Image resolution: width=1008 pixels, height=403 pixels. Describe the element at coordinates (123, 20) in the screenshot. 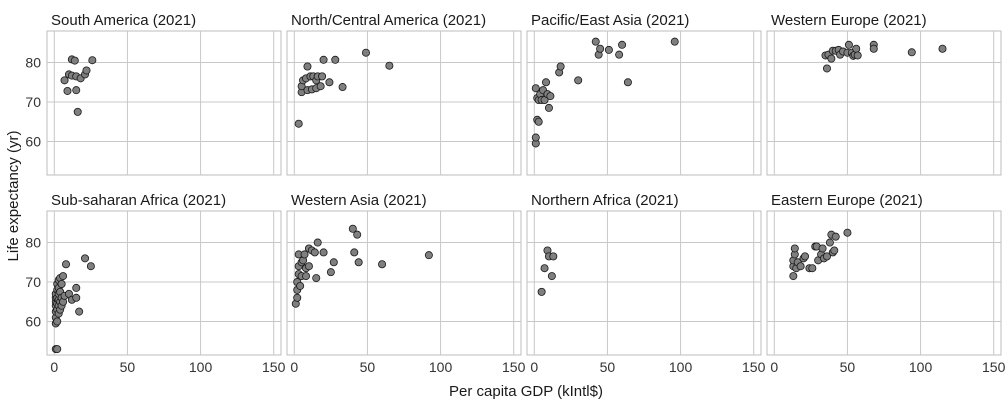

I see `panel-title: South America (2021)` at that location.